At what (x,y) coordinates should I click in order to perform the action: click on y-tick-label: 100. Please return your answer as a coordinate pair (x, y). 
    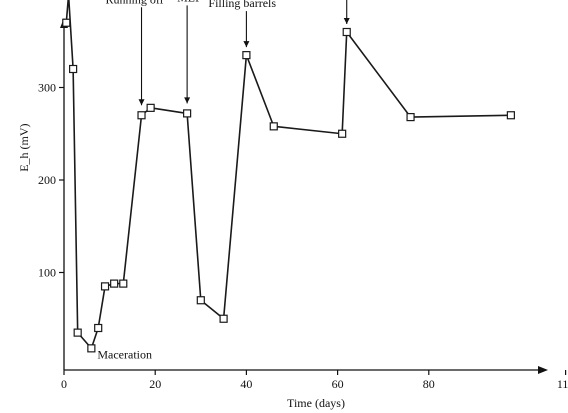
    Looking at the image, I should click on (47, 273).